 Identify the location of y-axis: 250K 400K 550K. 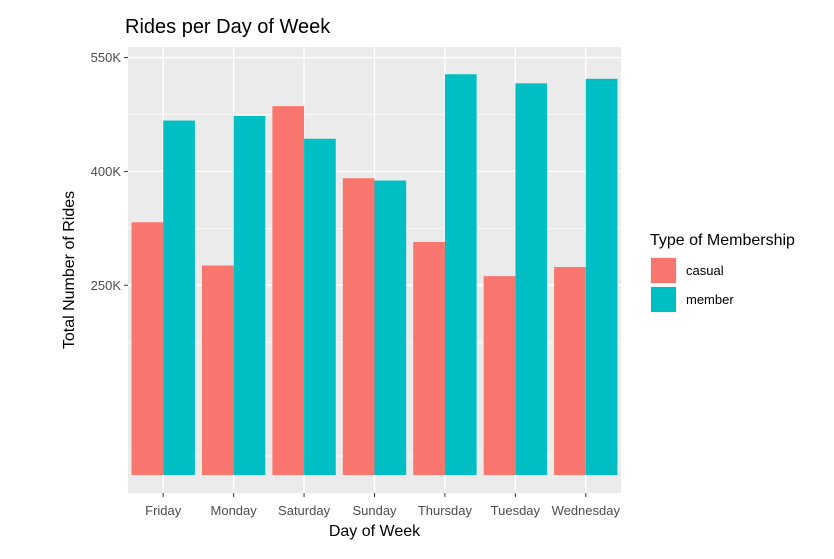
(109, 171).